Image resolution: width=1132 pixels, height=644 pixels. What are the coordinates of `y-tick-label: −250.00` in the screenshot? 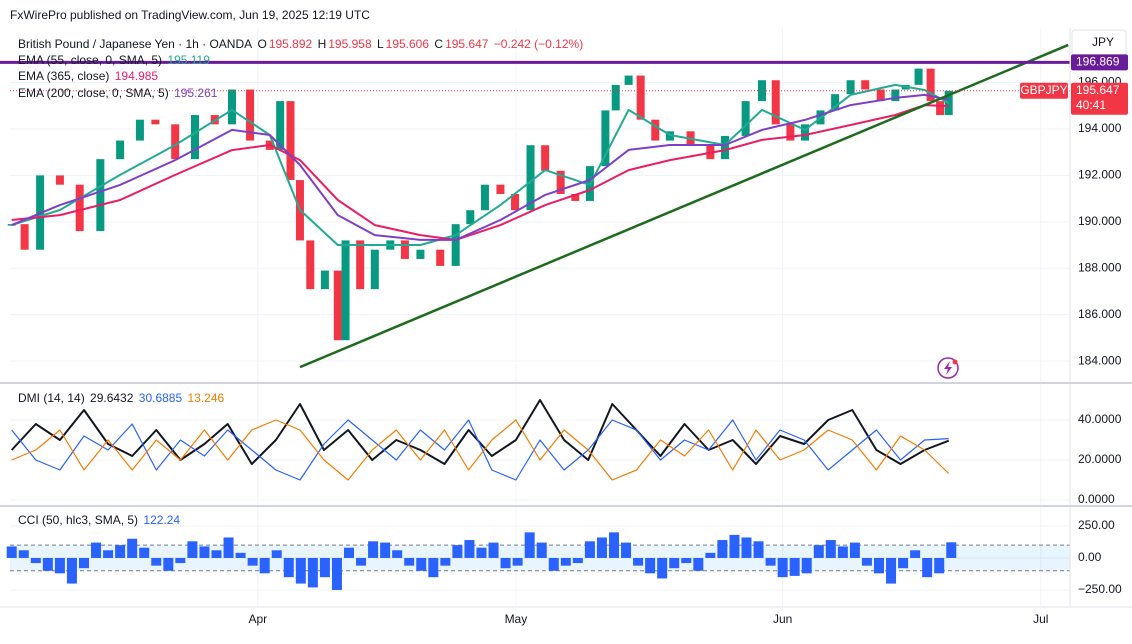 It's located at (1100, 589).